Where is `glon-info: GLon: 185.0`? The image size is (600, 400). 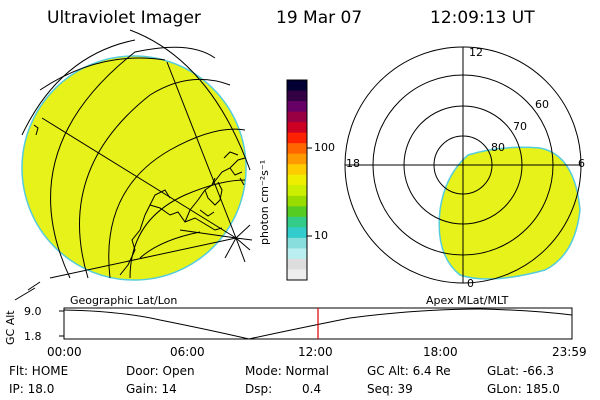
glon-info: GLon: 185.0 is located at coordinates (523, 389).